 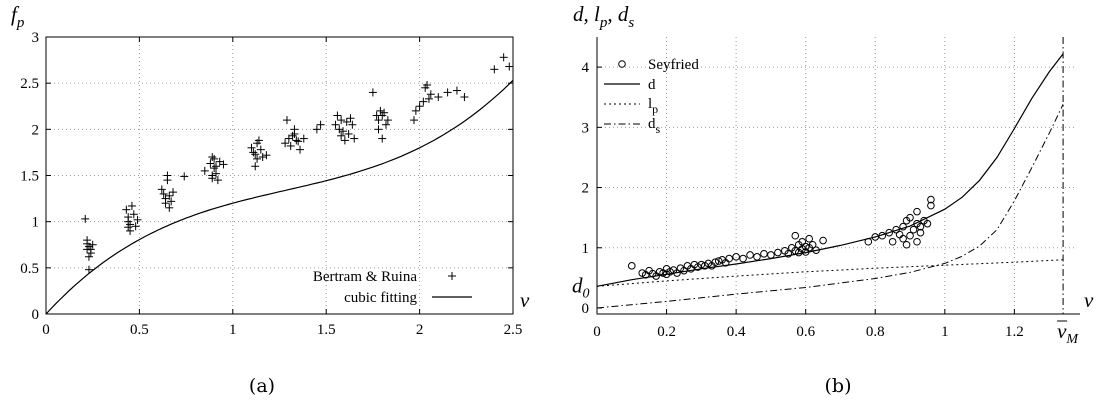 I want to click on legend-label-d: d, so click(x=652, y=85).